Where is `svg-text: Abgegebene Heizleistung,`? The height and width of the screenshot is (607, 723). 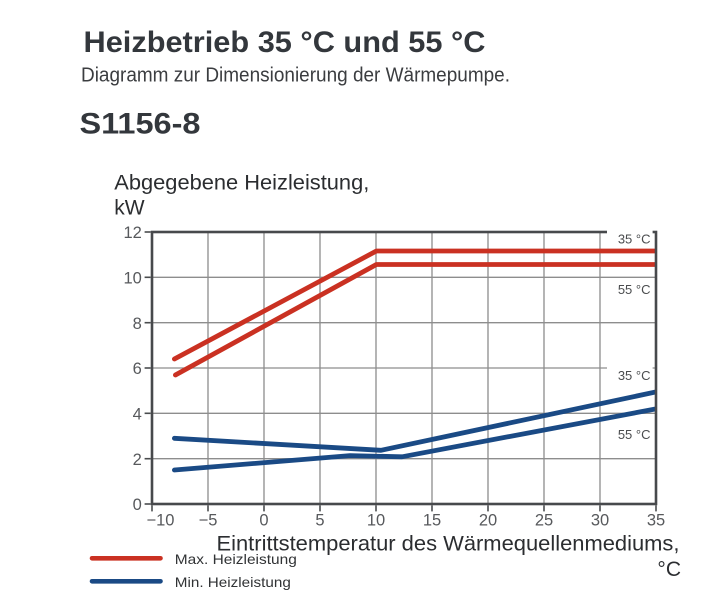
svg-text: Abgegebene Heizleistung, is located at coordinates (241, 182).